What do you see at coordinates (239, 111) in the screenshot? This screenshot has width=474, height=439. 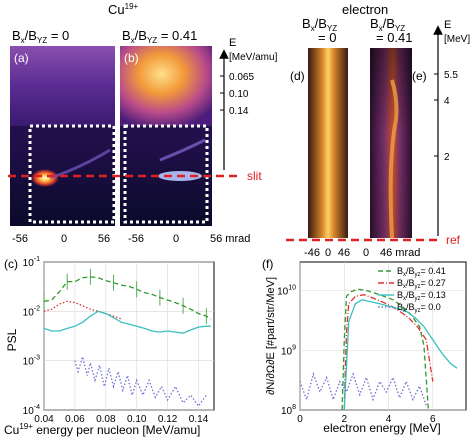 I see `cu-energy-tick-label: 0.14` at bounding box center [239, 111].